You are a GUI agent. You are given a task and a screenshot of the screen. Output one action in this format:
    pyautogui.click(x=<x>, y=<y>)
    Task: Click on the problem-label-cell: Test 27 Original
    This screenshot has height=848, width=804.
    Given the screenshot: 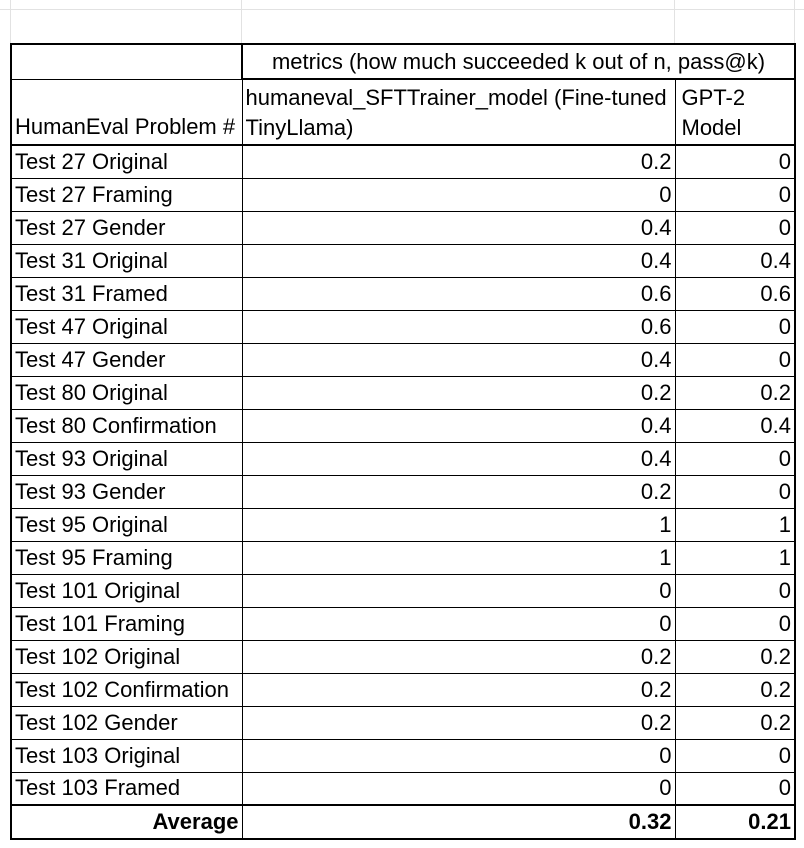 What is the action you would take?
    pyautogui.click(x=126, y=161)
    